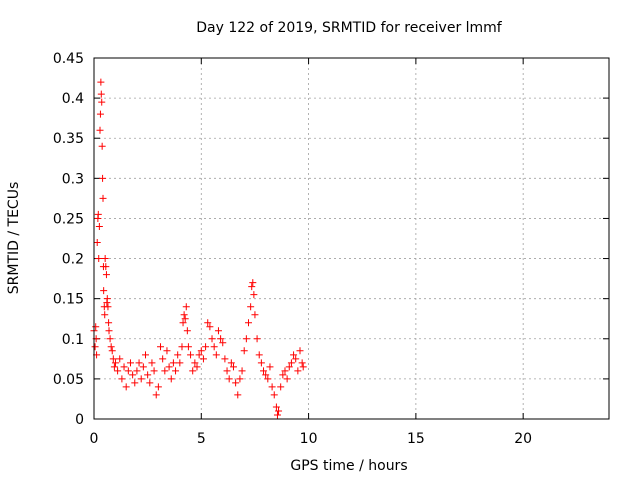 The height and width of the screenshot is (480, 640). I want to click on y-tick-label: 0.35, so click(68, 139).